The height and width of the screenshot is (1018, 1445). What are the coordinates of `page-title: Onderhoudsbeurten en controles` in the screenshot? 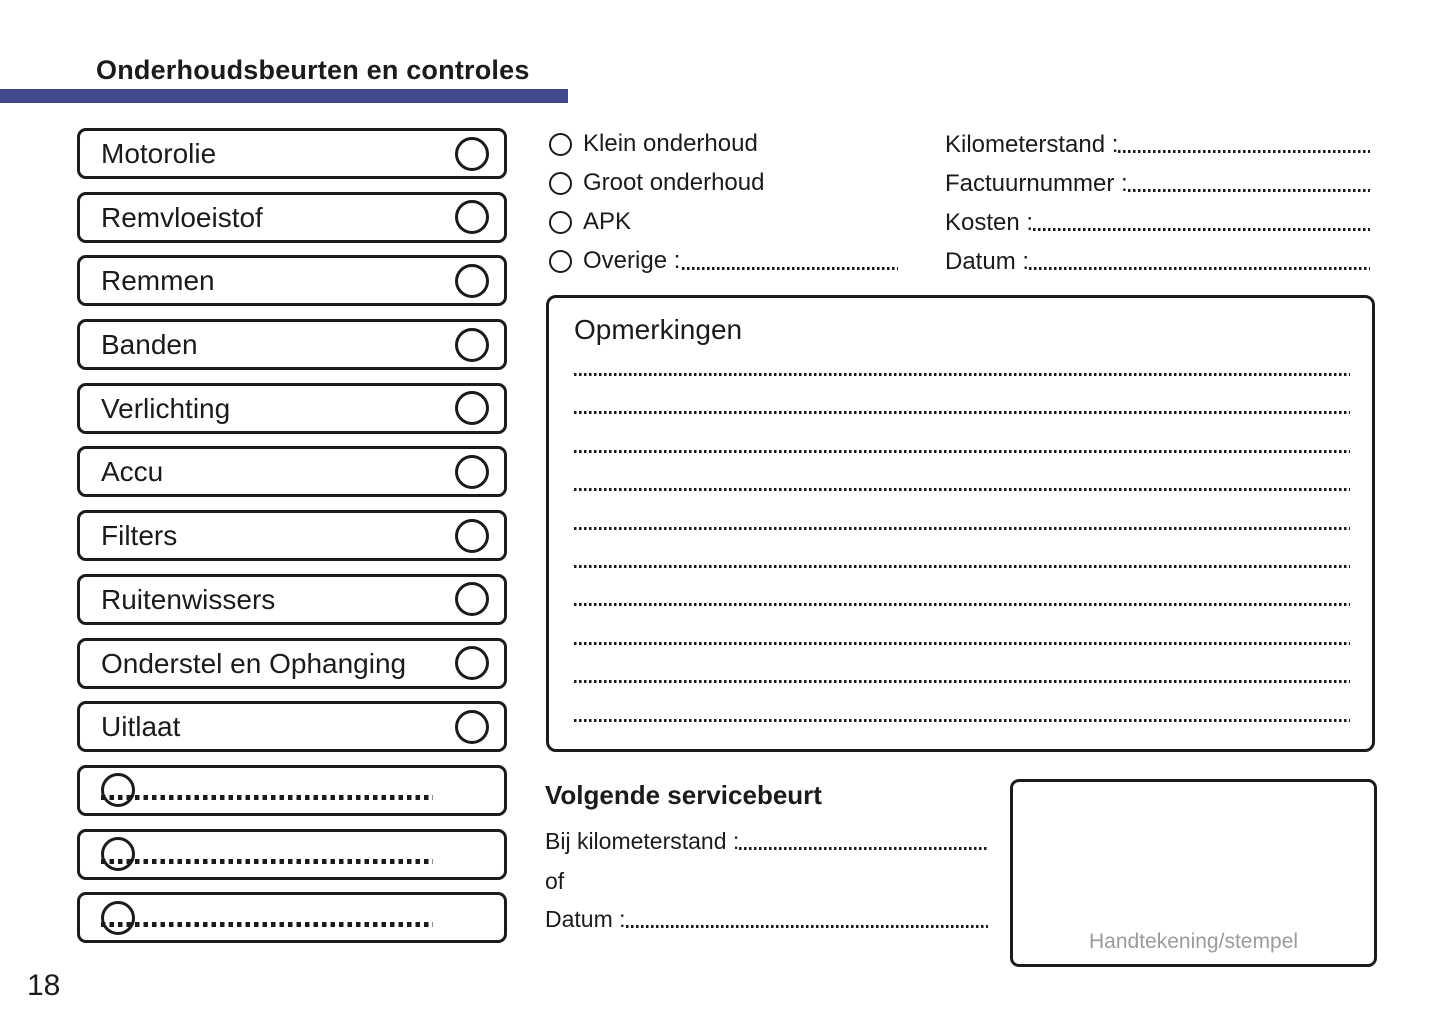 It's located at (313, 70).